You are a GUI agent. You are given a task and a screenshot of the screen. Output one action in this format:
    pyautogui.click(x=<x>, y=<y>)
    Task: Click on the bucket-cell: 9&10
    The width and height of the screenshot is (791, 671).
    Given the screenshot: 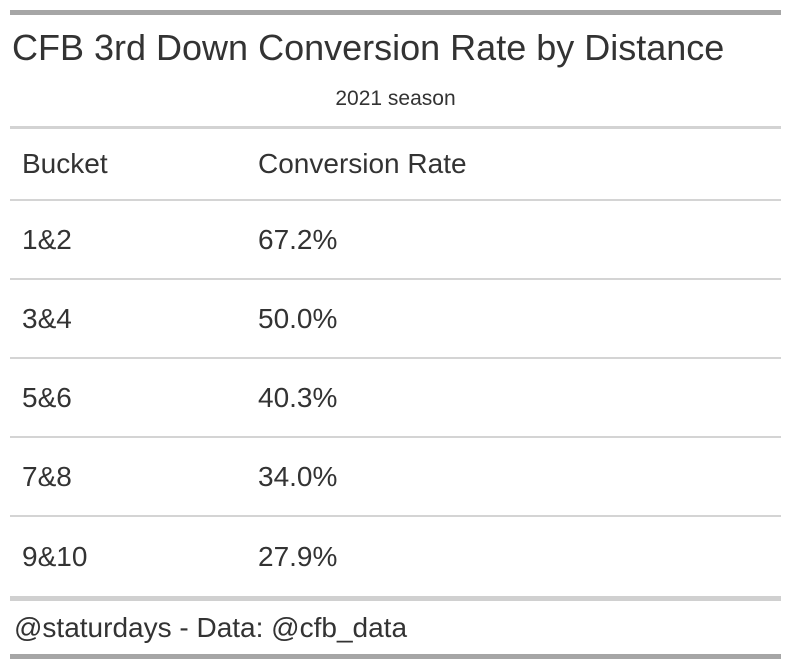 What is the action you would take?
    pyautogui.click(x=55, y=556)
    